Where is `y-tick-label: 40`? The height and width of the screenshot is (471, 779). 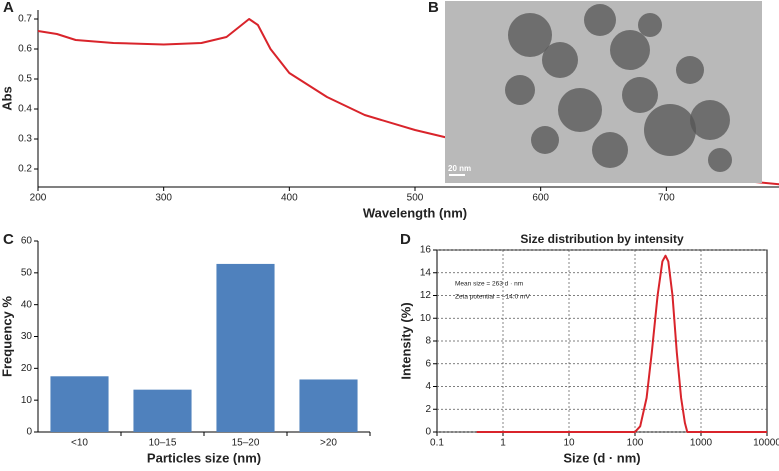
y-tick-label: 40 is located at coordinates (27, 304).